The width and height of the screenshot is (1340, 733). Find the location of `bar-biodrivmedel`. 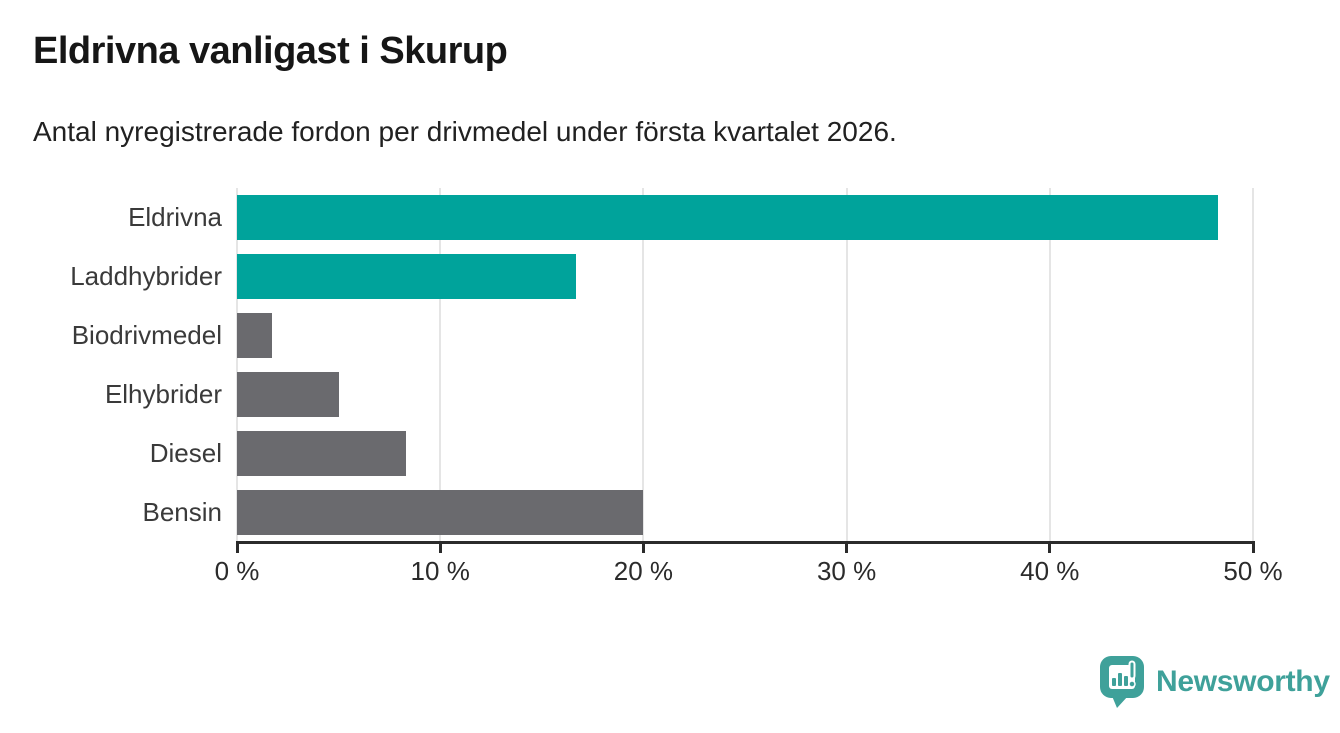

bar-biodrivmedel is located at coordinates (254, 335).